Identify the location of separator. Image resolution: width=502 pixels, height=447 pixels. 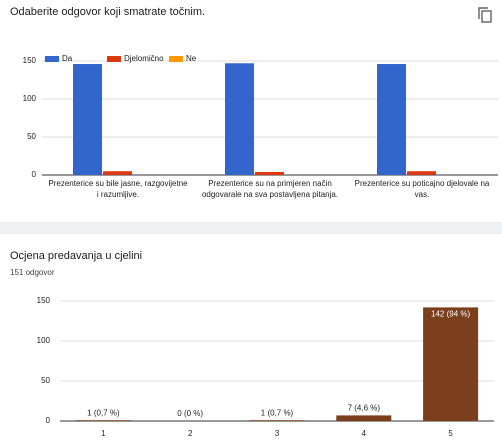
(251, 228).